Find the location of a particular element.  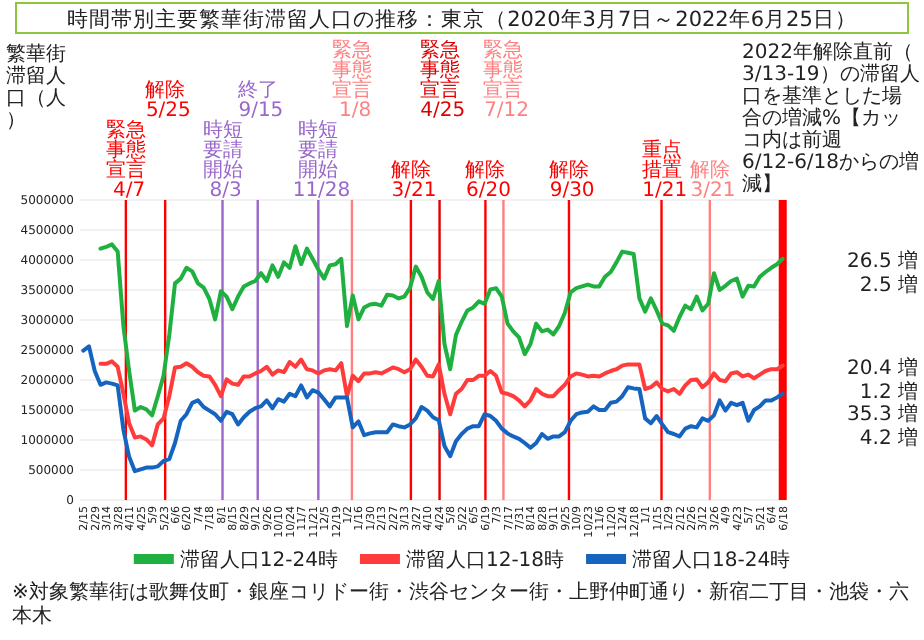

ref-line-label: 緊急事態宣言 7/12 is located at coordinates (503, 80).